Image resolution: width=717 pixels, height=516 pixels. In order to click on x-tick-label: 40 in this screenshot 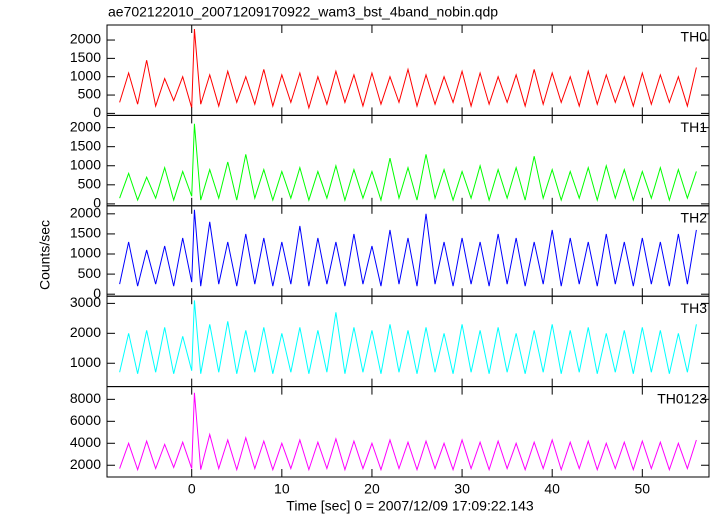, I will do `click(552, 489)`.